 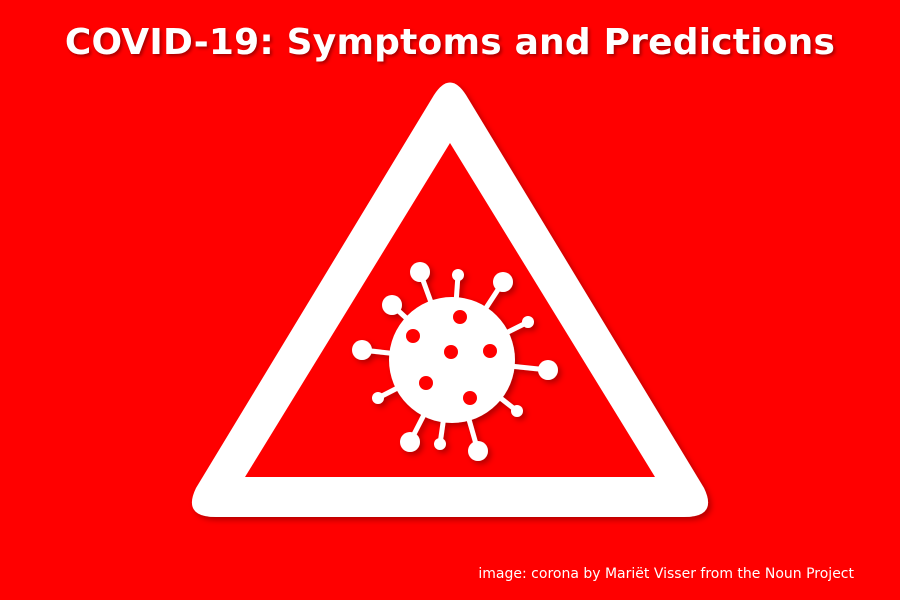 What do you see at coordinates (455, 361) in the screenshot?
I see `coronavirus-icon` at bounding box center [455, 361].